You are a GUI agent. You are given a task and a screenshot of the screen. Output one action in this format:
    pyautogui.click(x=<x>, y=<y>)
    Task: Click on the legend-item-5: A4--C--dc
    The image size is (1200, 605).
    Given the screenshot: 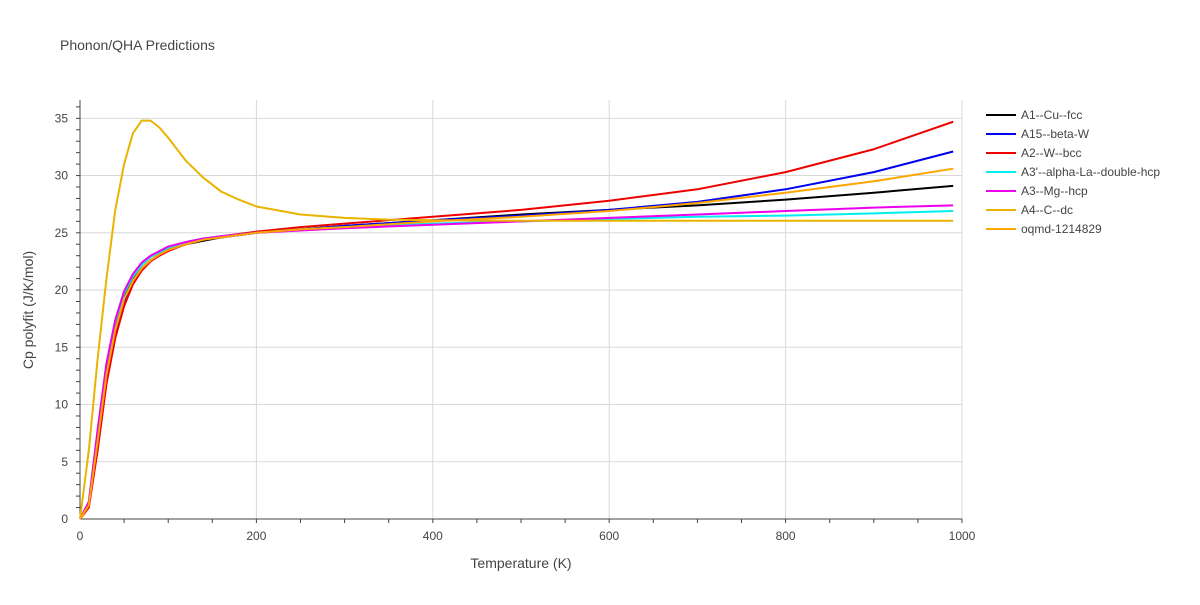 What is the action you would take?
    pyautogui.click(x=1029, y=210)
    